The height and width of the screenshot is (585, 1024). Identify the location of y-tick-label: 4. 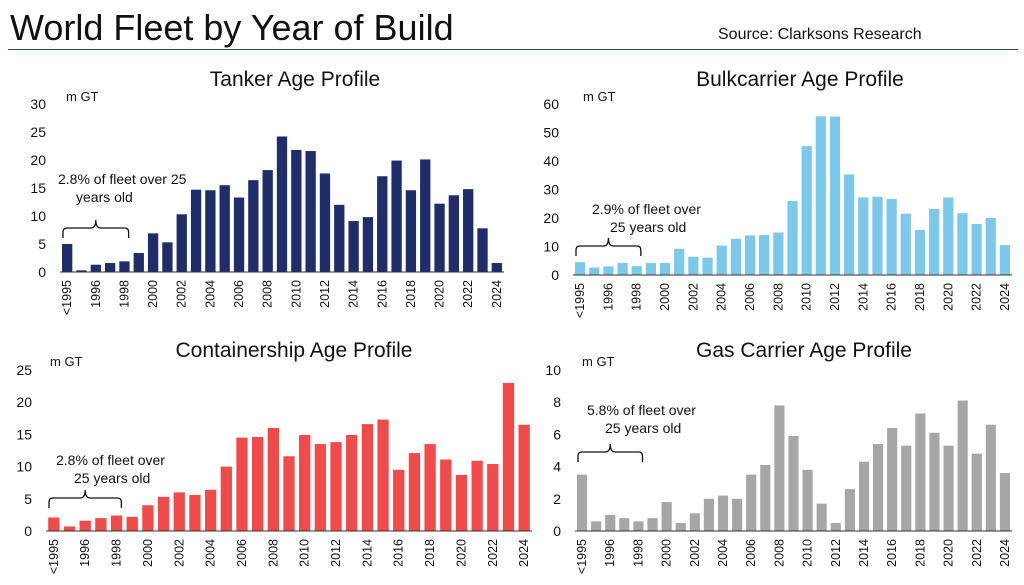
(557, 467).